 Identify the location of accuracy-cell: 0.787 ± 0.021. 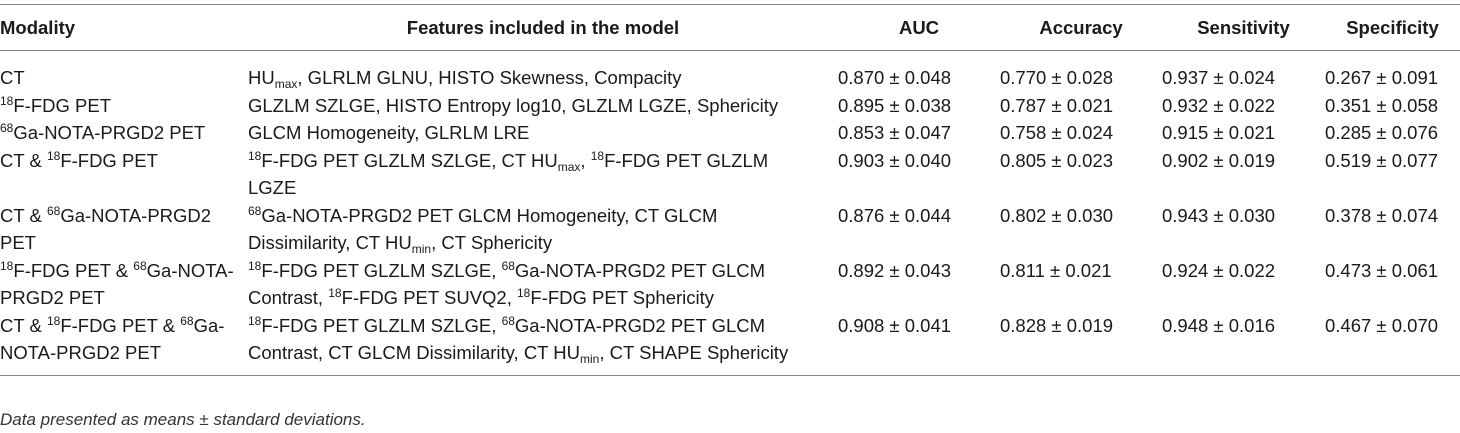
(1081, 106).